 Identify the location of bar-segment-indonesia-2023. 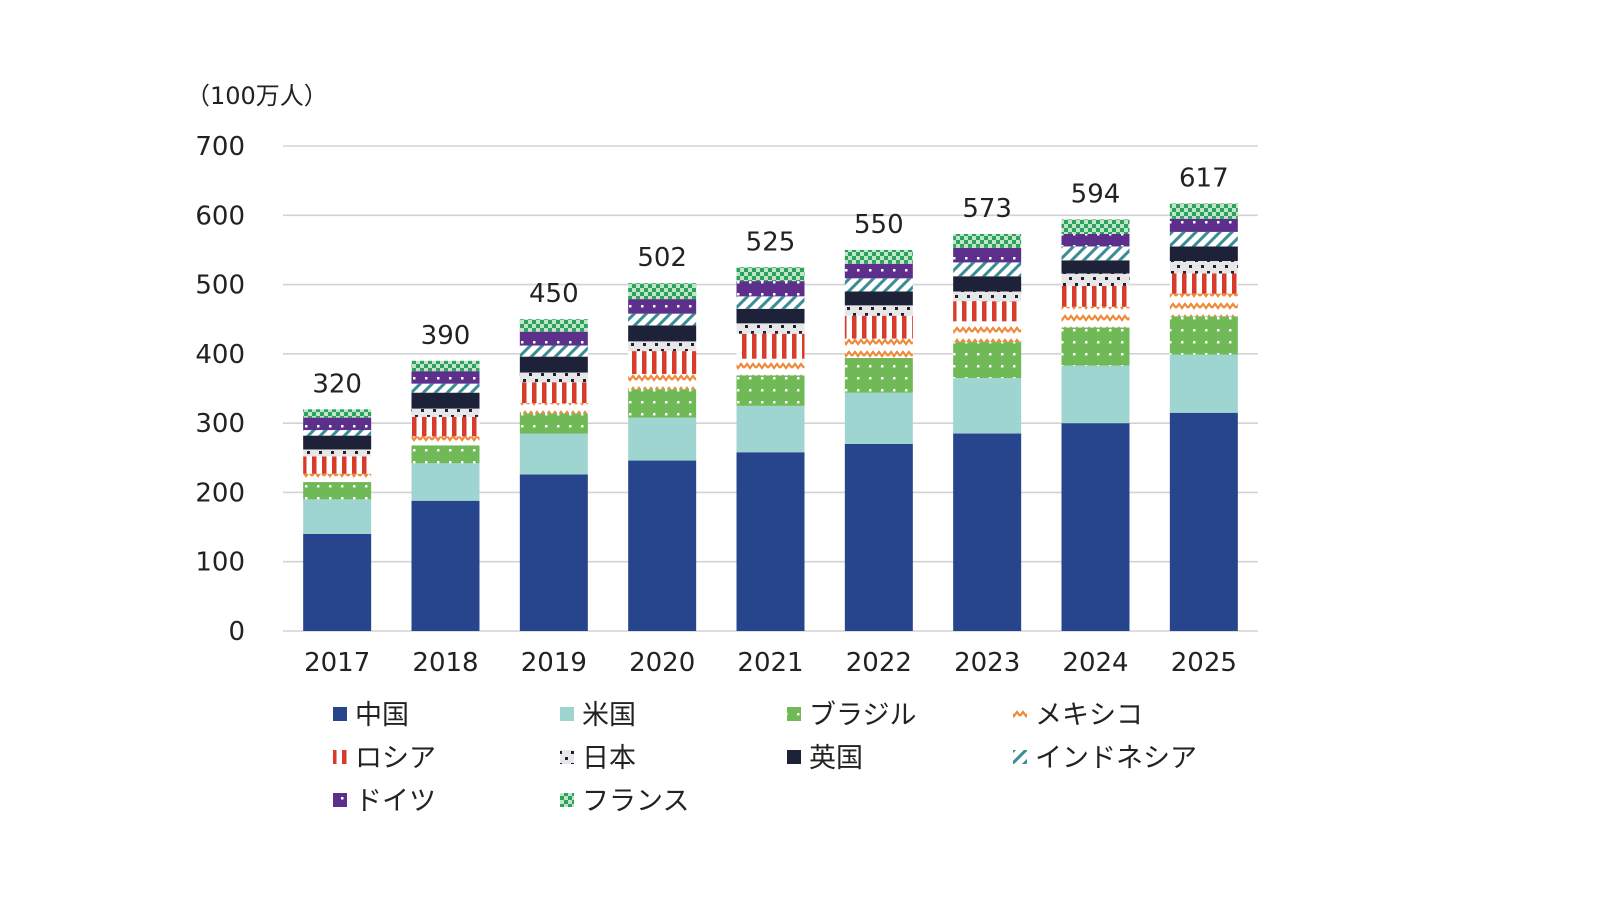
(987, 269).